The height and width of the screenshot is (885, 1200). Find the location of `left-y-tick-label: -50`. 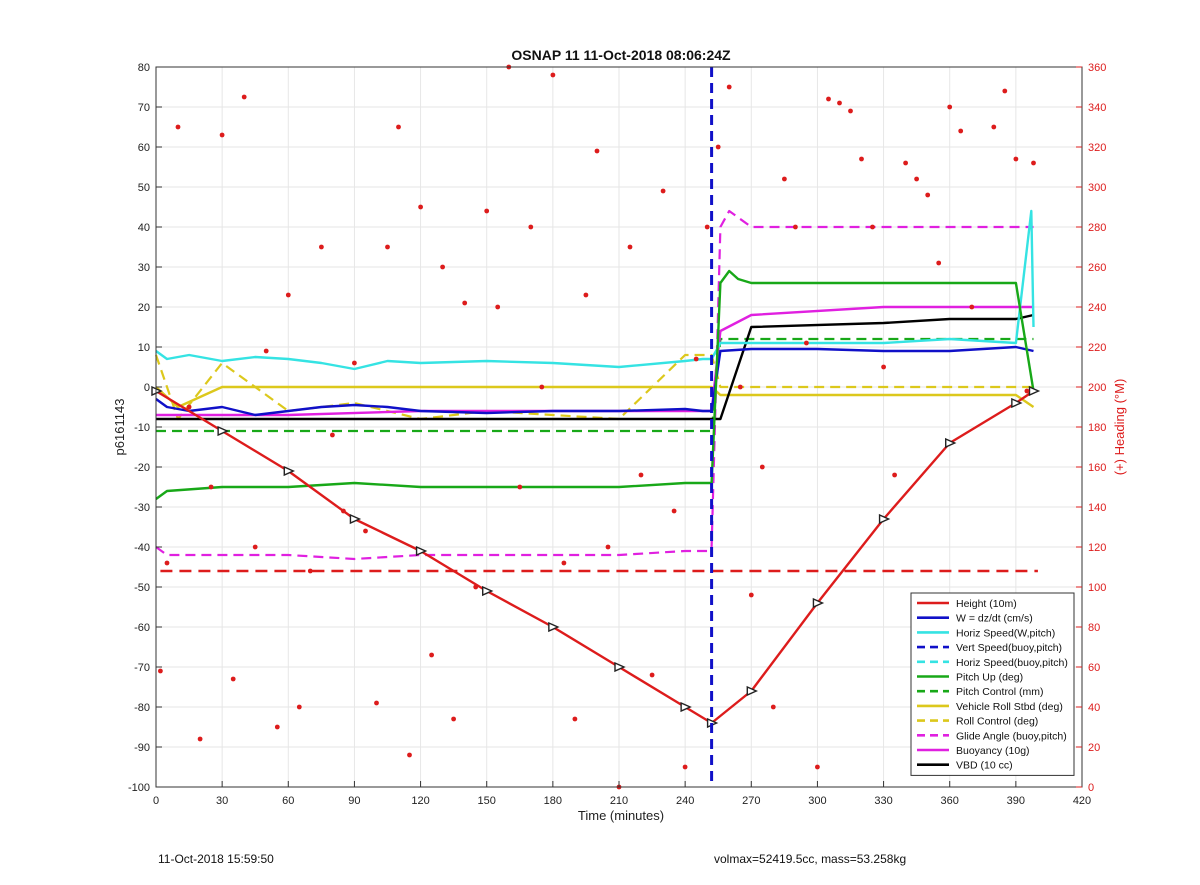

left-y-tick-label: -50 is located at coordinates (142, 588).